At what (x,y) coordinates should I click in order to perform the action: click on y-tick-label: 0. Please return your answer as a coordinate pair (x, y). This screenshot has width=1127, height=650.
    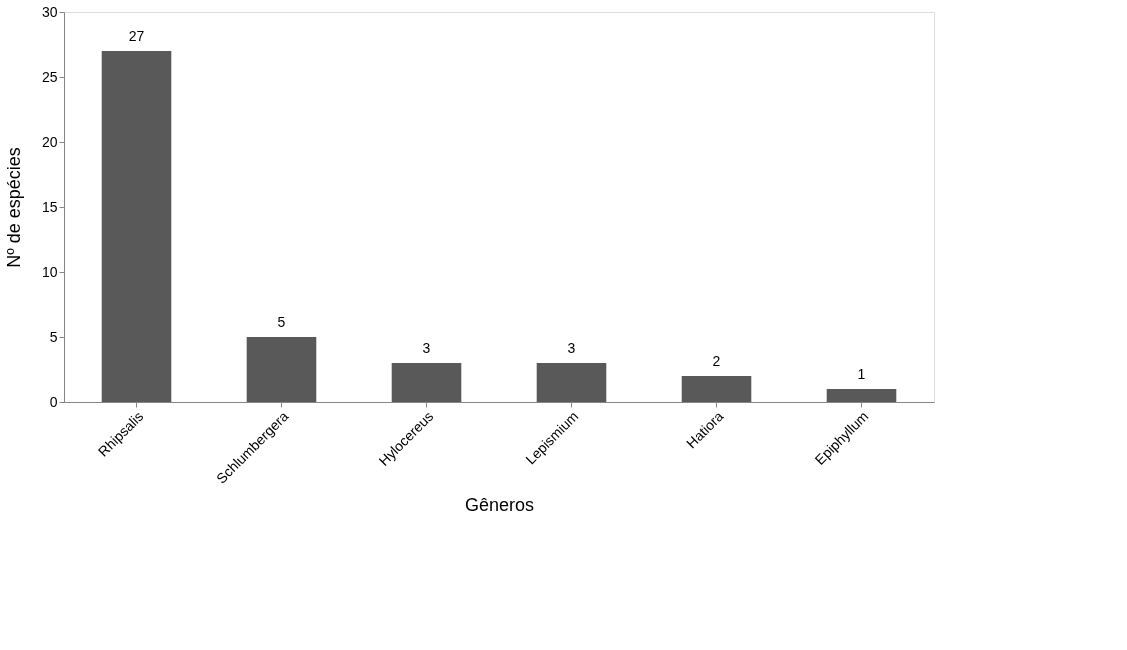
    Looking at the image, I should click on (53, 401).